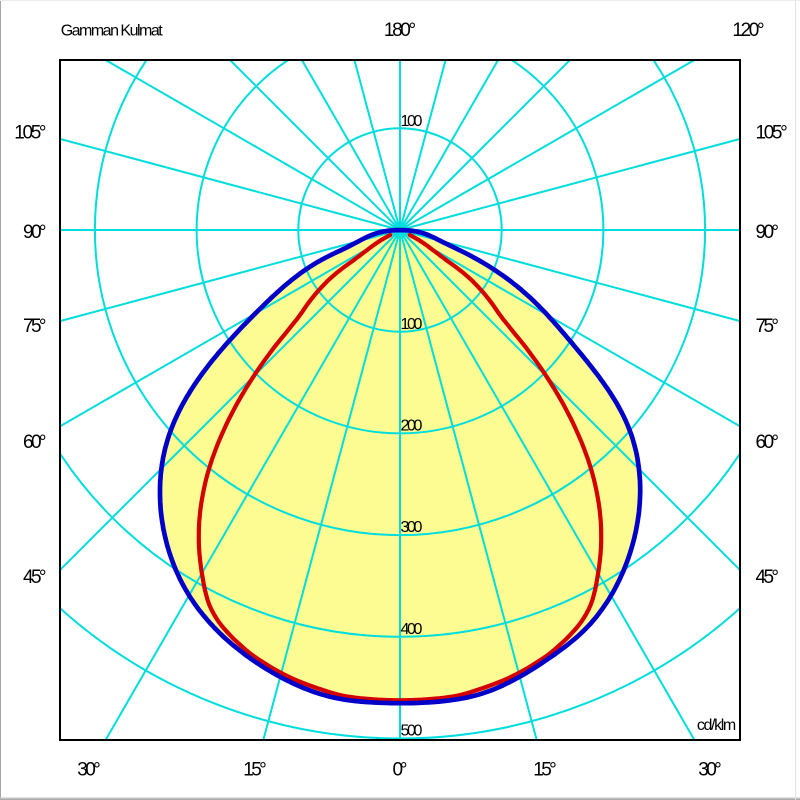  Describe the element at coordinates (748, 30) in the screenshot. I see `svg-text: 120°` at that location.